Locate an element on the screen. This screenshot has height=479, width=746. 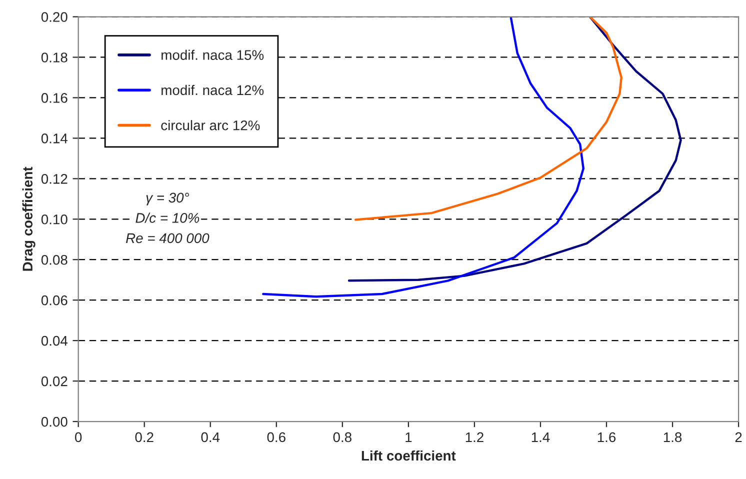
x-tick-label: 1.8 is located at coordinates (673, 437).